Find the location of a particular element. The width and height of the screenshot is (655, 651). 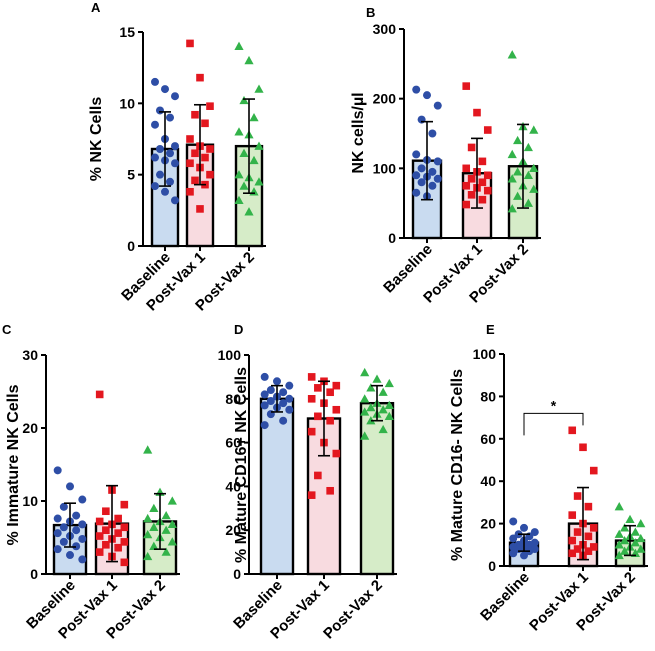

panel-letter: B is located at coordinates (370, 12).